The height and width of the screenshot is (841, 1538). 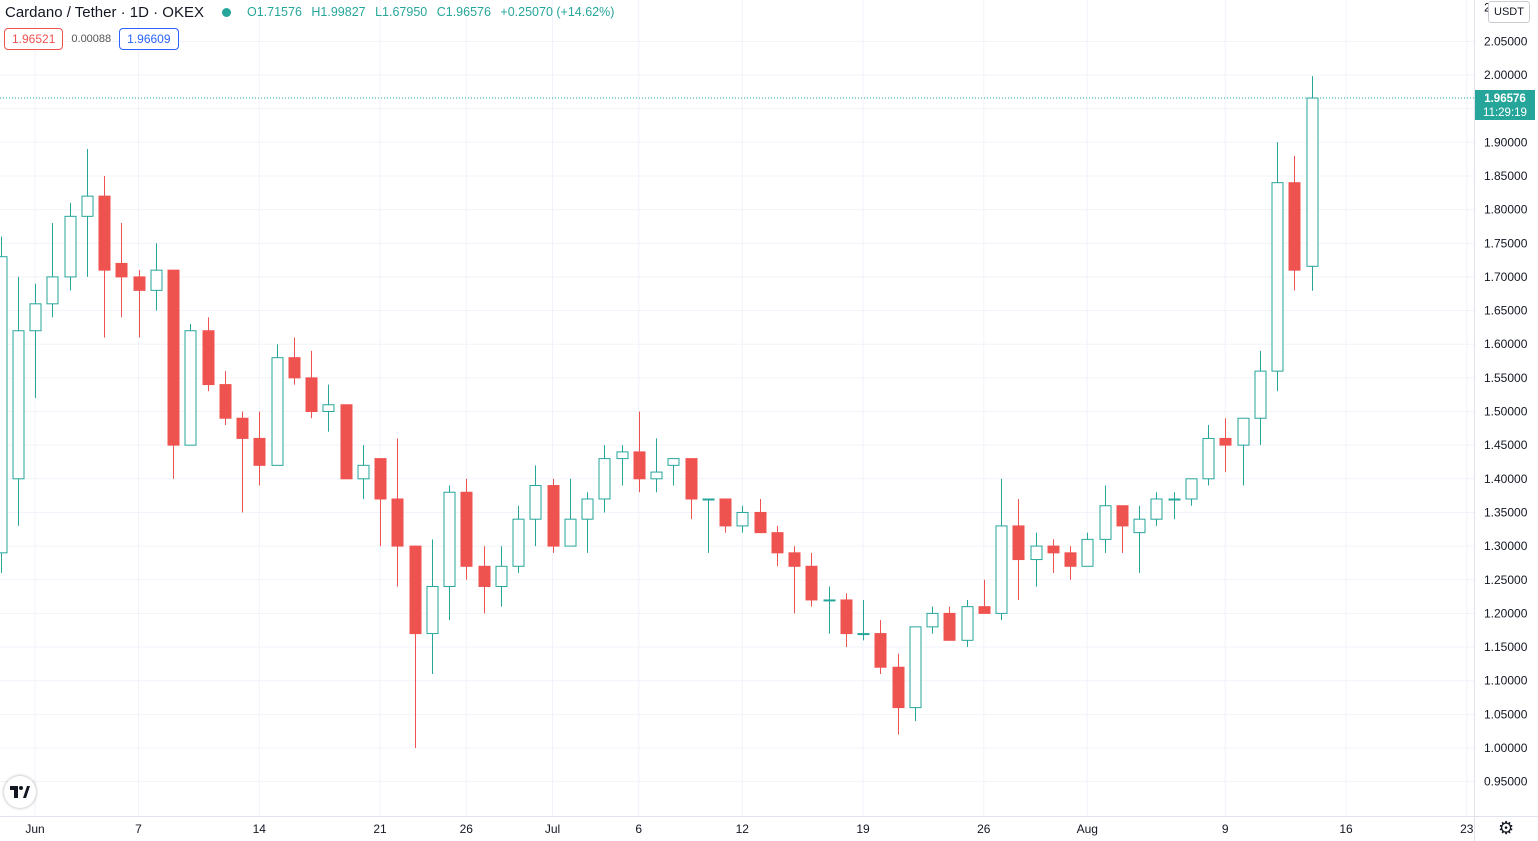 I want to click on x-tick-label: 26, so click(x=984, y=829).